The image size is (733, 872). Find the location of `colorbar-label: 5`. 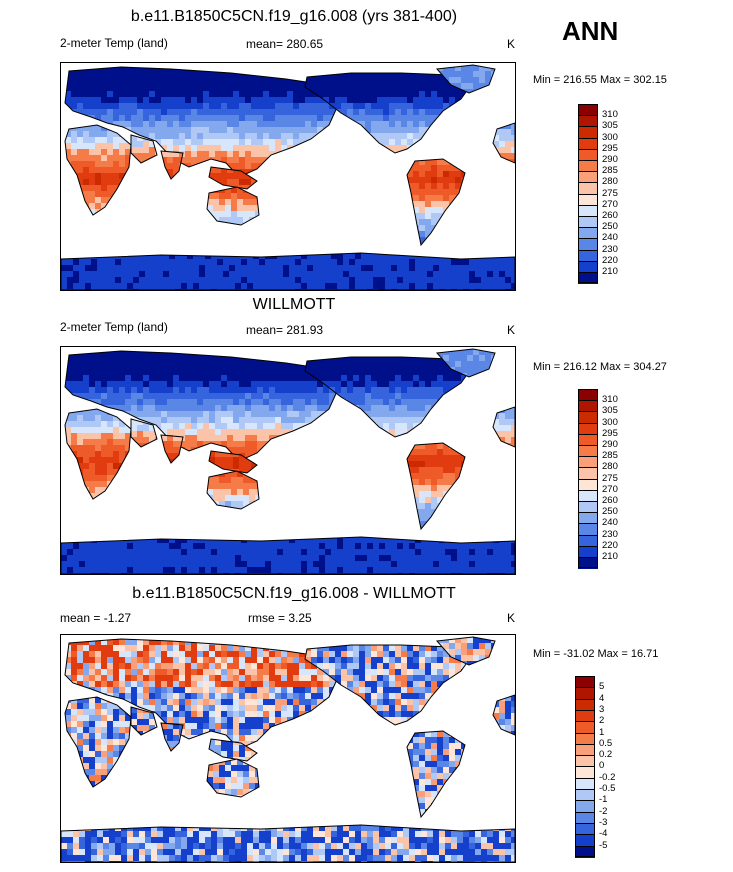

colorbar-label: 5 is located at coordinates (602, 687).